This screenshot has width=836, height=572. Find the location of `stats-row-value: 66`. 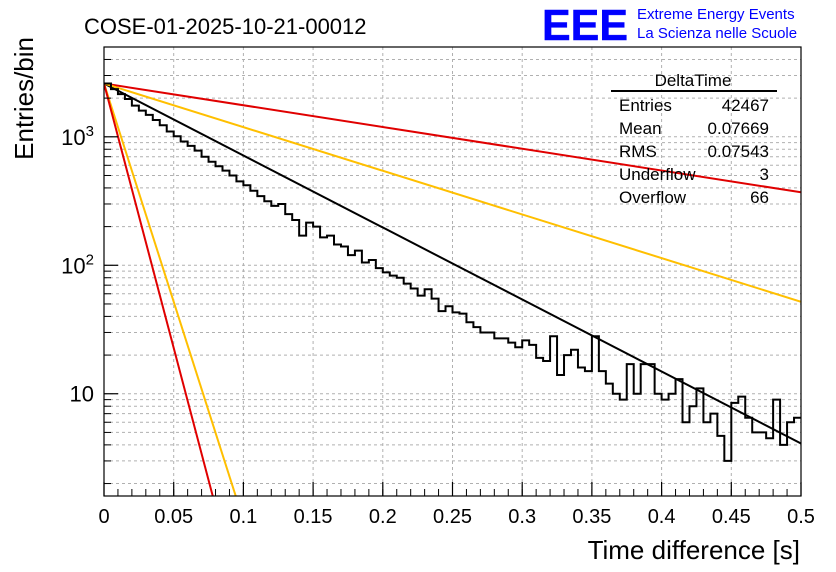

stats-row-value: 66 is located at coordinates (759, 197).